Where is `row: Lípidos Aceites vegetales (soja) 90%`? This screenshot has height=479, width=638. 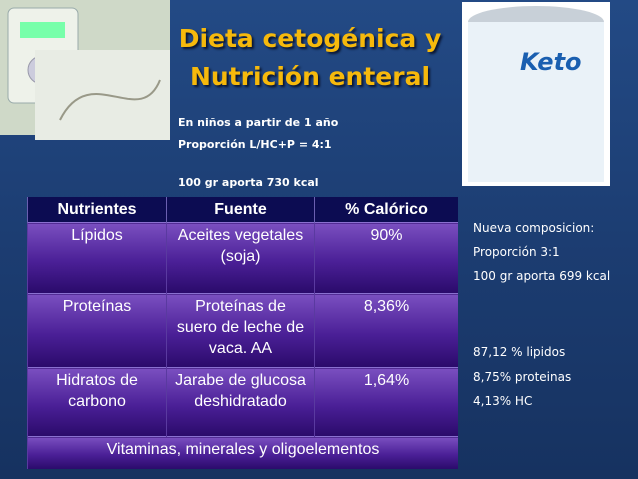 row: Lípidos Aceites vegetales (soja) 90% is located at coordinates (242, 258).